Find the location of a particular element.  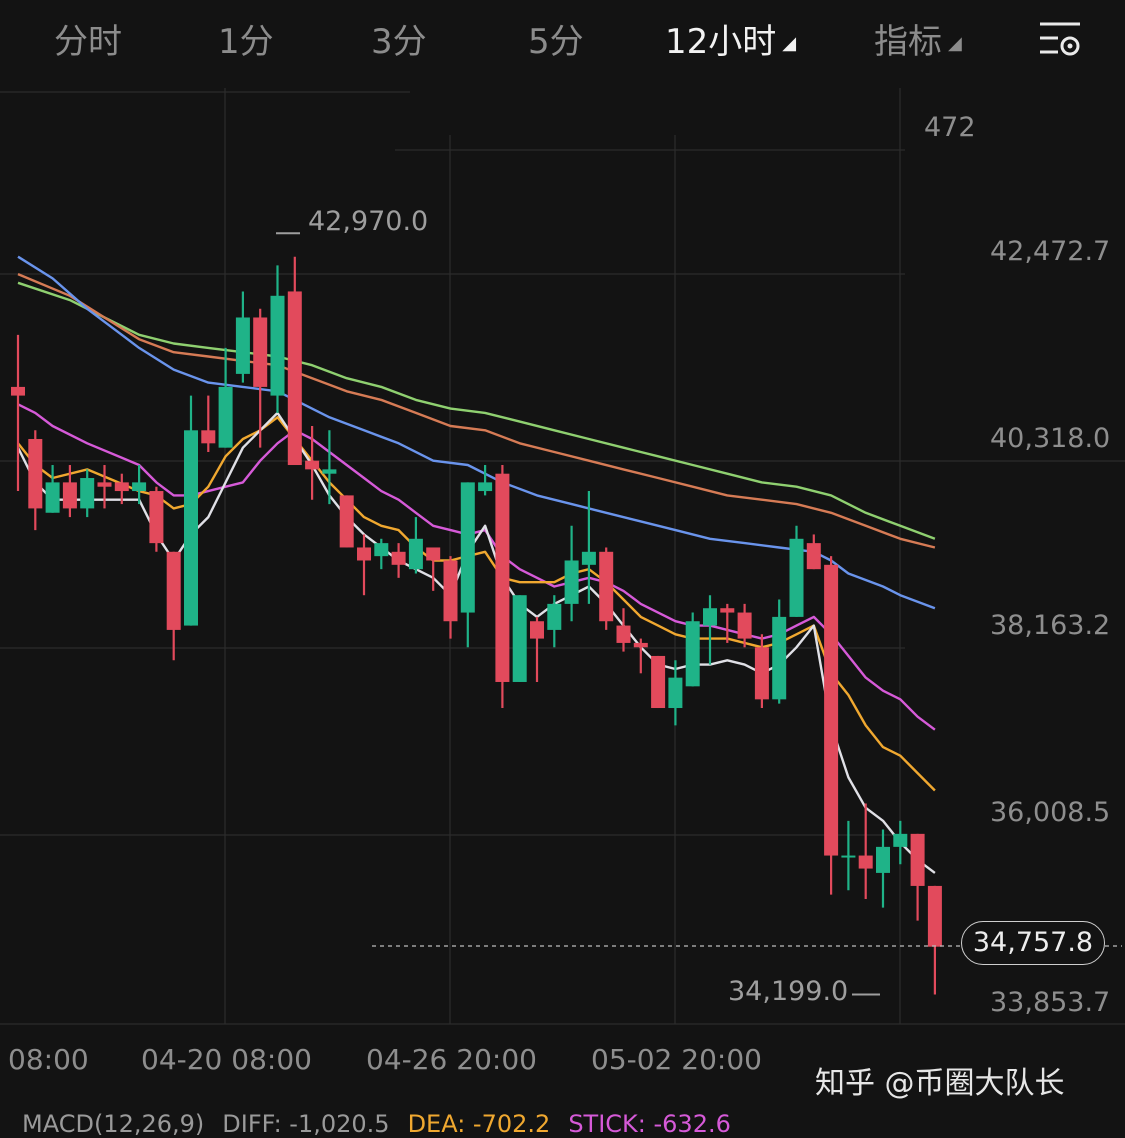

y-axis-label: 38,163.2 is located at coordinates (1050, 625).